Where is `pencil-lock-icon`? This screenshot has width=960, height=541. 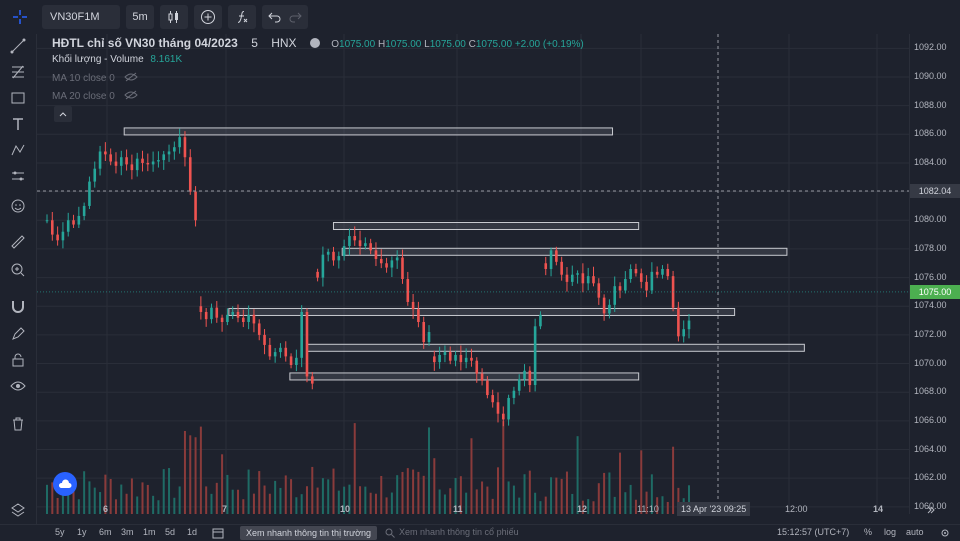 pencil-lock-icon is located at coordinates (18, 334).